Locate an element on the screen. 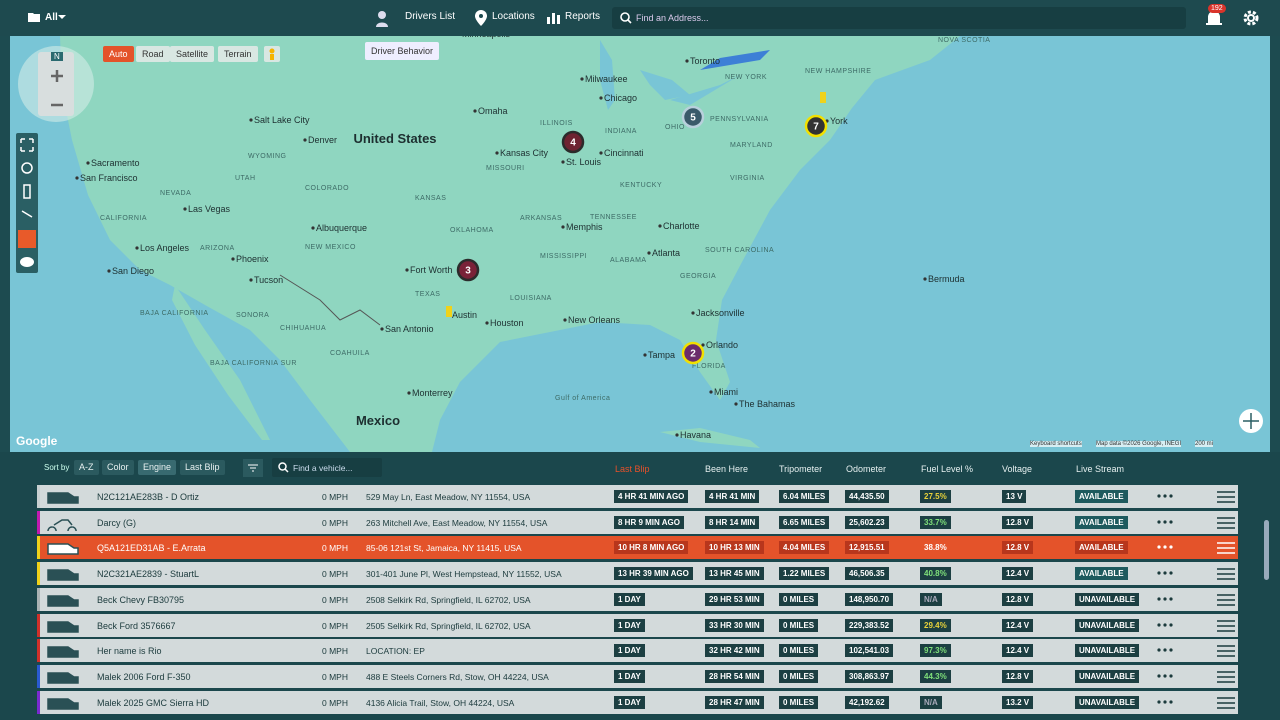 The width and height of the screenshot is (1280, 720). reports-nav: Reports is located at coordinates (583, 16).